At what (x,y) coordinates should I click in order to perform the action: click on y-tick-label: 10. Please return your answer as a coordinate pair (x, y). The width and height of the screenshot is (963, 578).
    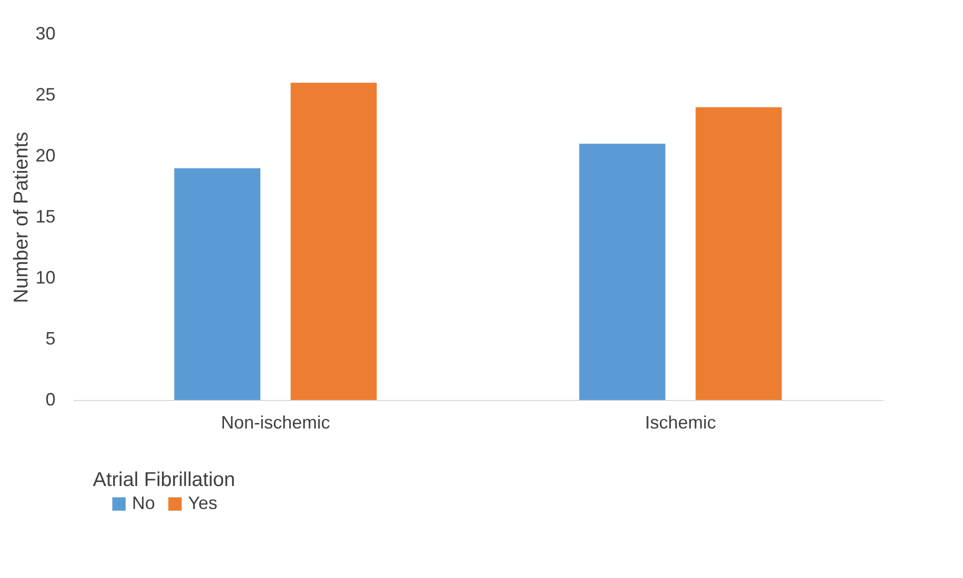
    Looking at the image, I should click on (45, 278).